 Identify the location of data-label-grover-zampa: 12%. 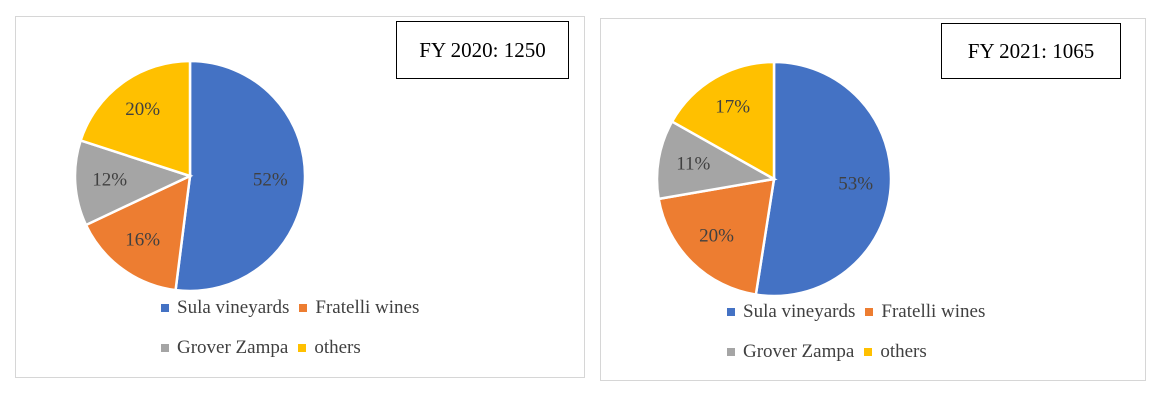
(109, 179).